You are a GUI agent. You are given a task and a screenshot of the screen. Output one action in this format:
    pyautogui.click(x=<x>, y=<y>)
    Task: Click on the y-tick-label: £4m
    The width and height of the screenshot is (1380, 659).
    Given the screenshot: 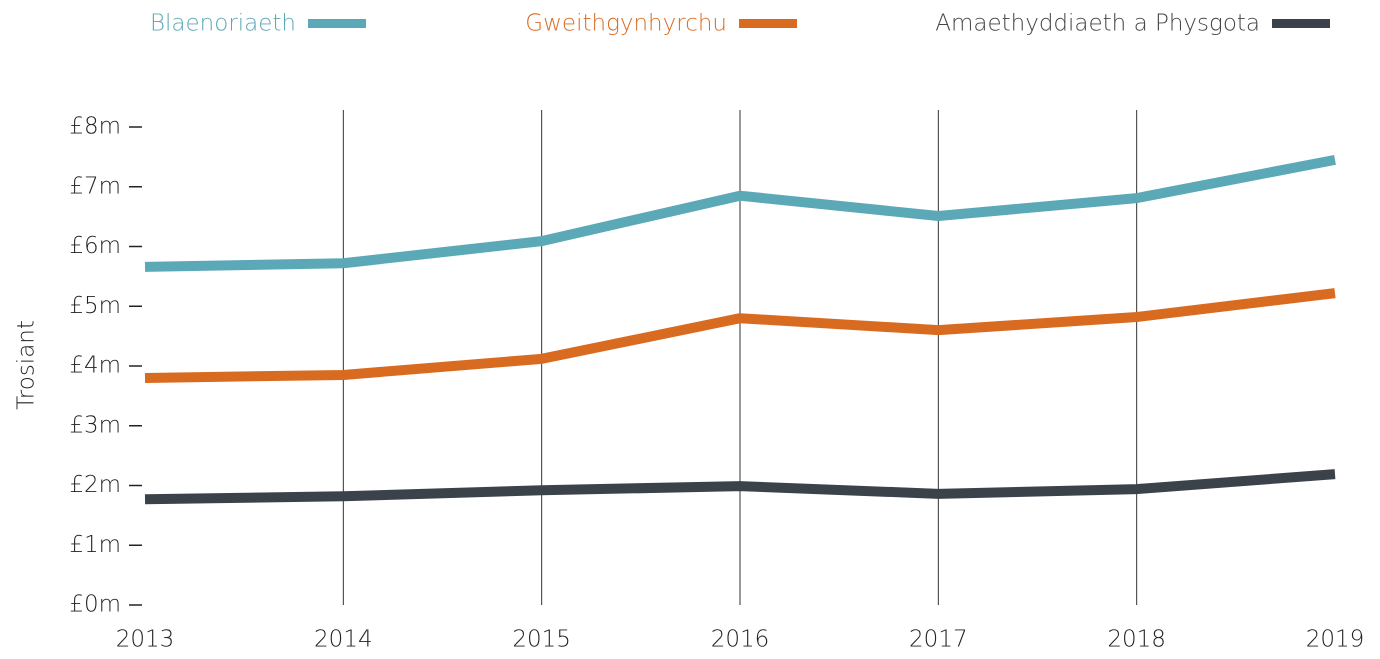 What is the action you would take?
    pyautogui.click(x=95, y=366)
    